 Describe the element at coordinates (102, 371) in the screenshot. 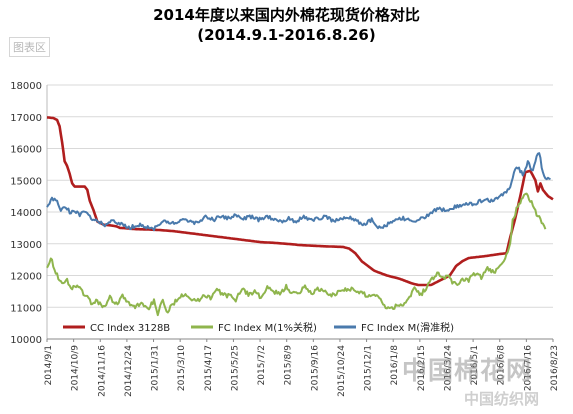

I see `x-tick-label: 2014/11/16` at that location.